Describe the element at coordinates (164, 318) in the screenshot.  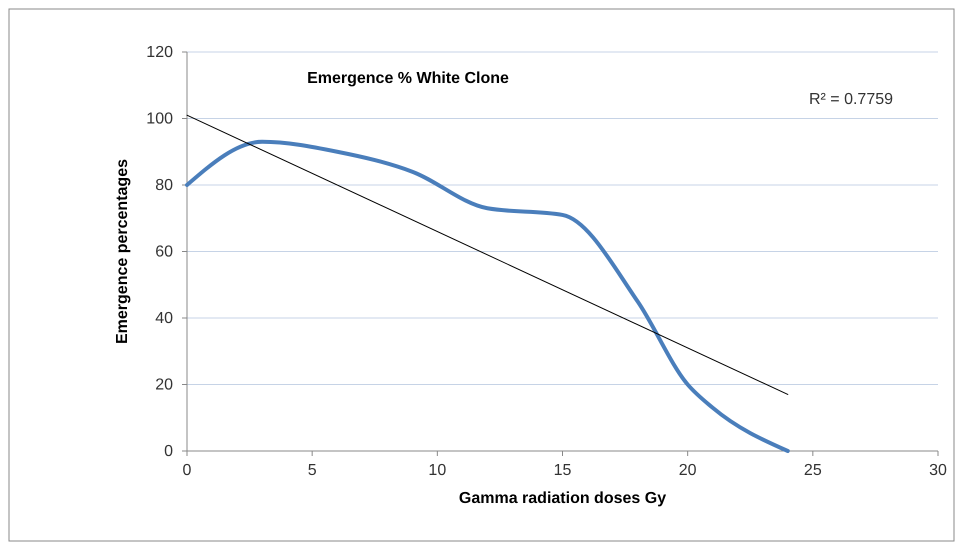
I see `y-tick-label: 40` at that location.